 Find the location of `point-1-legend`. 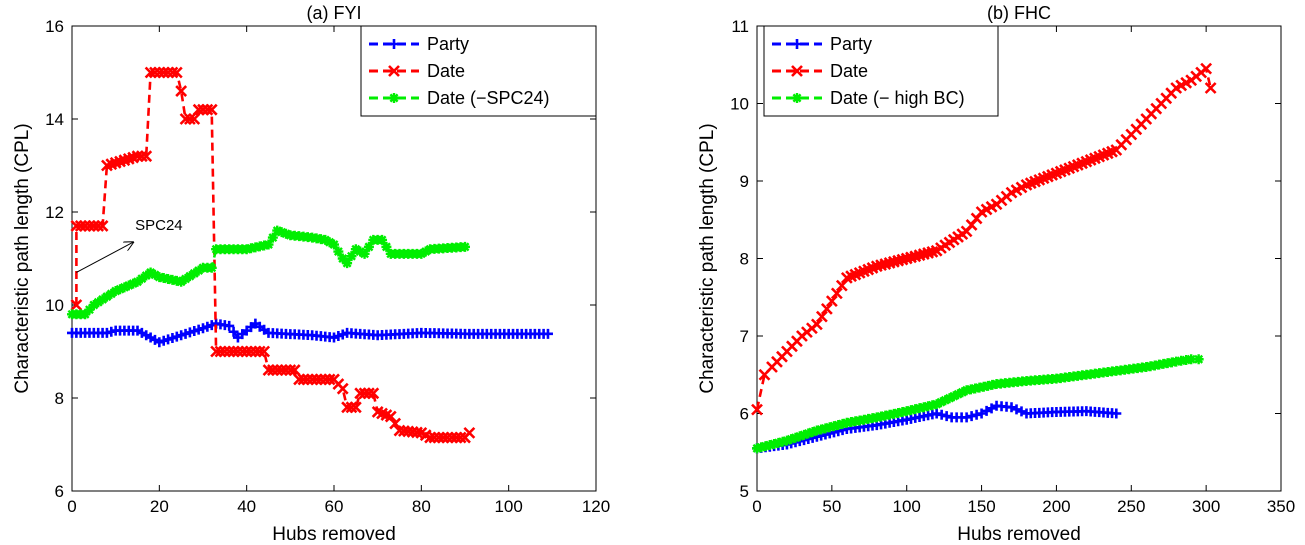

point-1-legend is located at coordinates (797, 71).